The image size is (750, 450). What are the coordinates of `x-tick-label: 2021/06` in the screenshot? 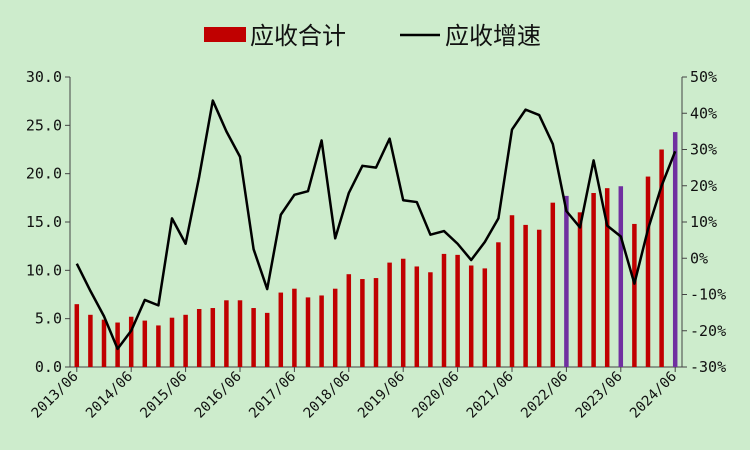 It's located at (490, 395).